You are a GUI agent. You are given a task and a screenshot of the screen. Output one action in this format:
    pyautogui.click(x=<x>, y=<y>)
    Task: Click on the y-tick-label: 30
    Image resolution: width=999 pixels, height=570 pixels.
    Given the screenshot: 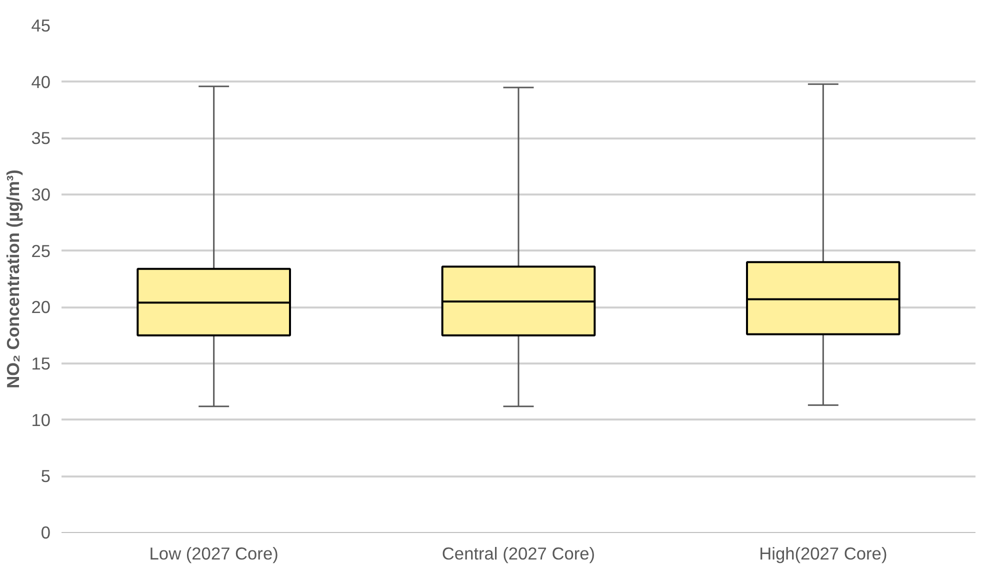 What is the action you would take?
    pyautogui.click(x=41, y=194)
    